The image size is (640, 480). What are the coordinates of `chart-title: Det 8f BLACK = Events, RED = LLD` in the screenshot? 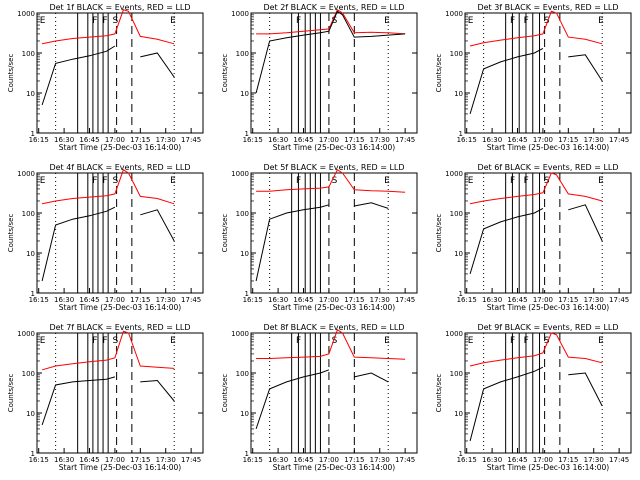 It's located at (333, 327).